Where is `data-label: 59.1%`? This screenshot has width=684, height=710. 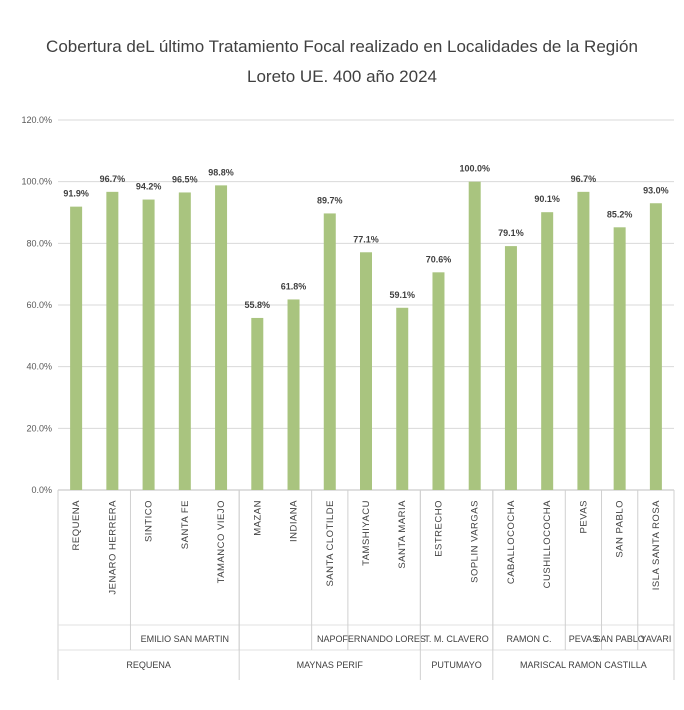
data-label: 59.1% is located at coordinates (402, 295).